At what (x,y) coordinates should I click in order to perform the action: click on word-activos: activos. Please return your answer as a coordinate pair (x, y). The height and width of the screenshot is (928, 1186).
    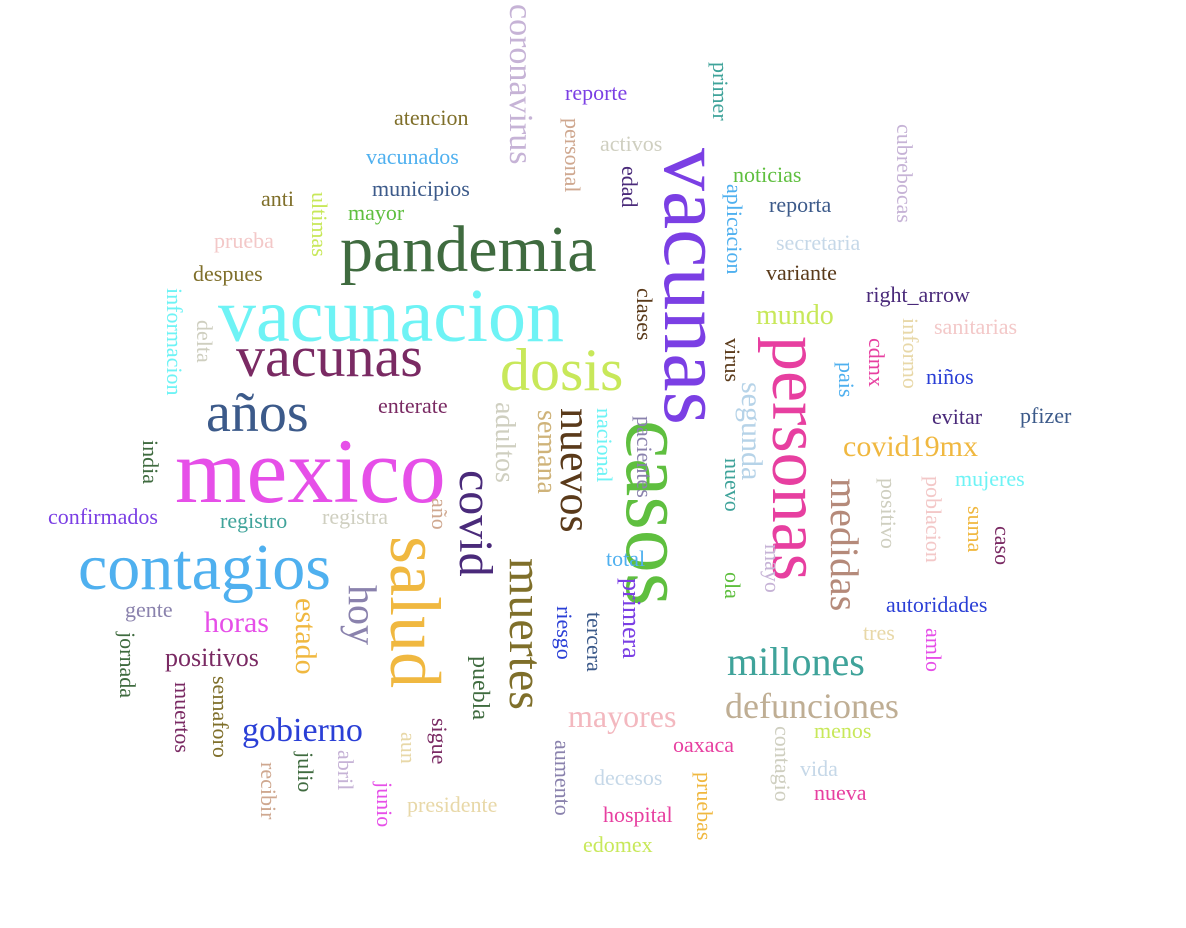
    Looking at the image, I should click on (631, 143).